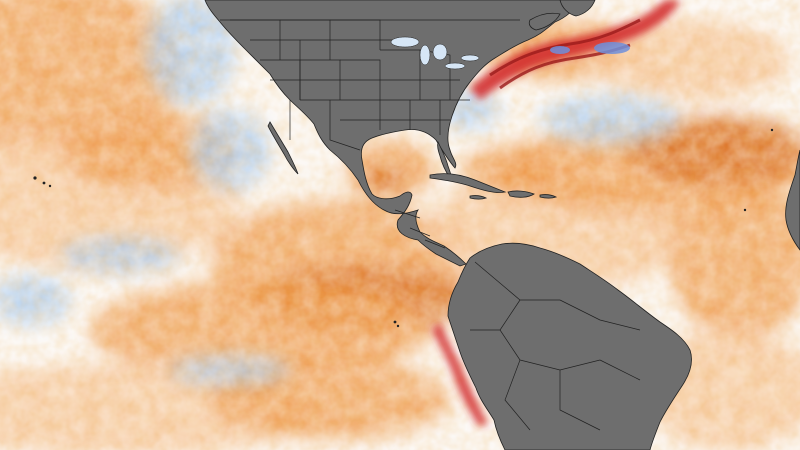  I want to click on south-america-landmass, so click(569, 346).